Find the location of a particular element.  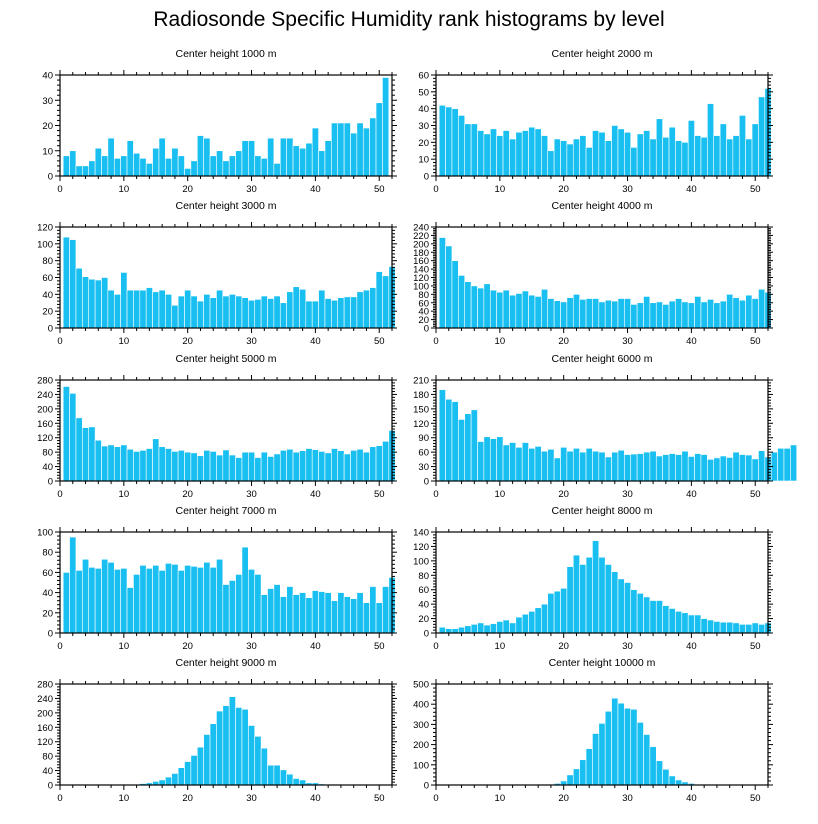

y-tick-label: 10 is located at coordinates (47, 151).